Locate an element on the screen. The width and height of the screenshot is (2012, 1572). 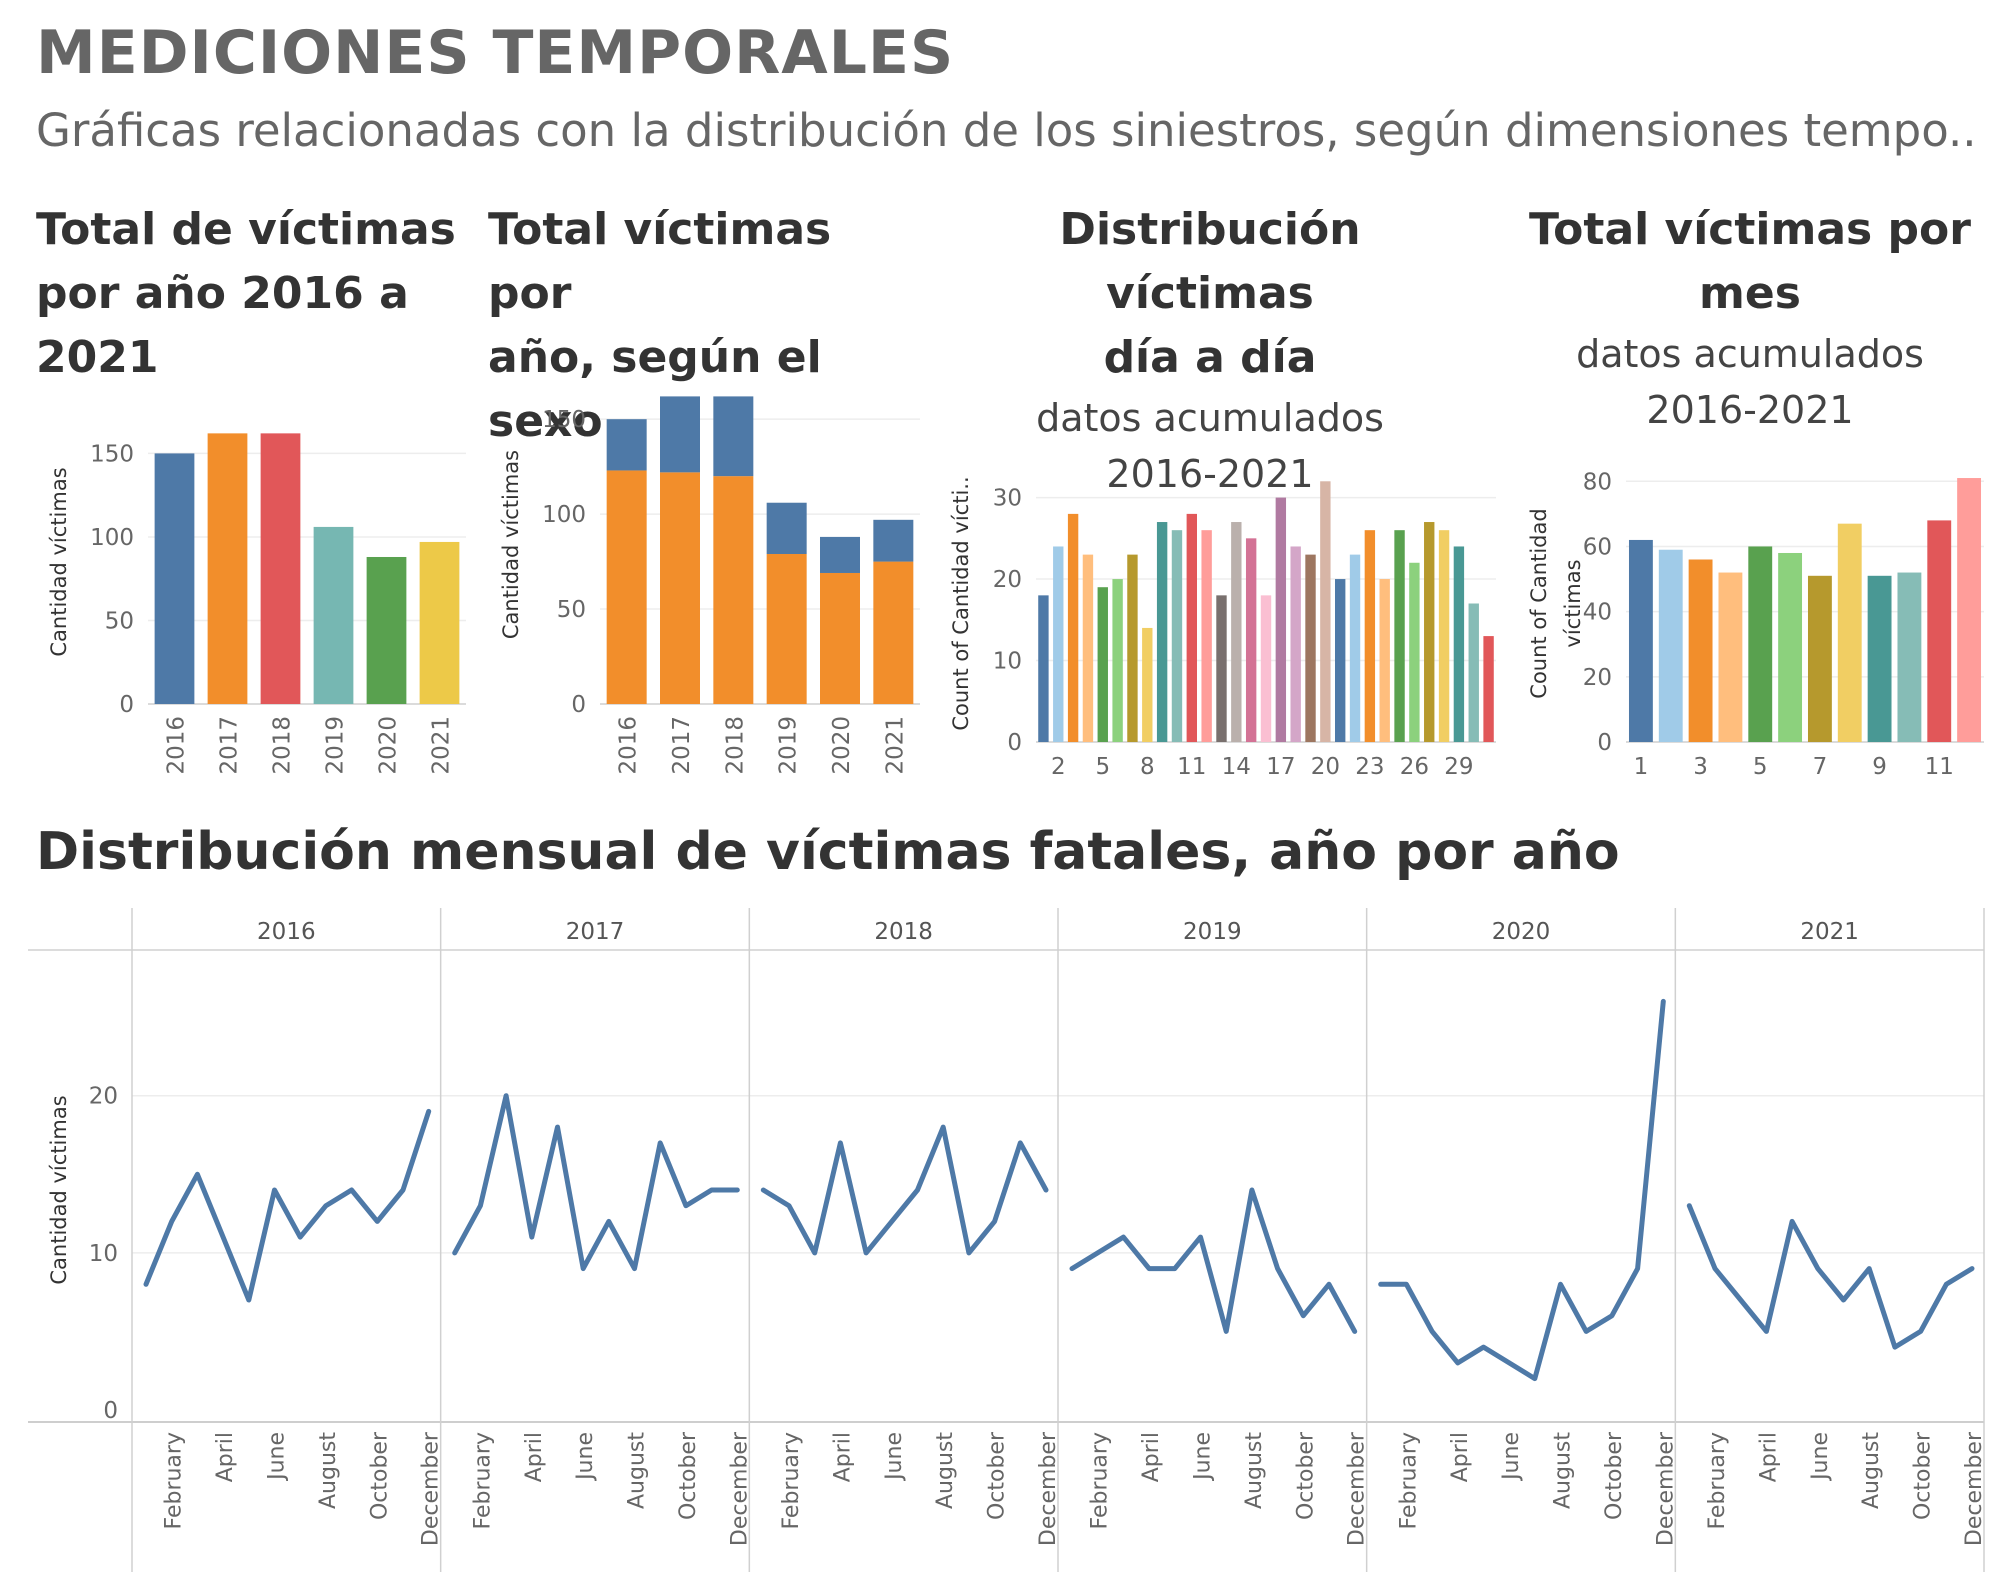
x-tick-label: 20 is located at coordinates (1325, 767).